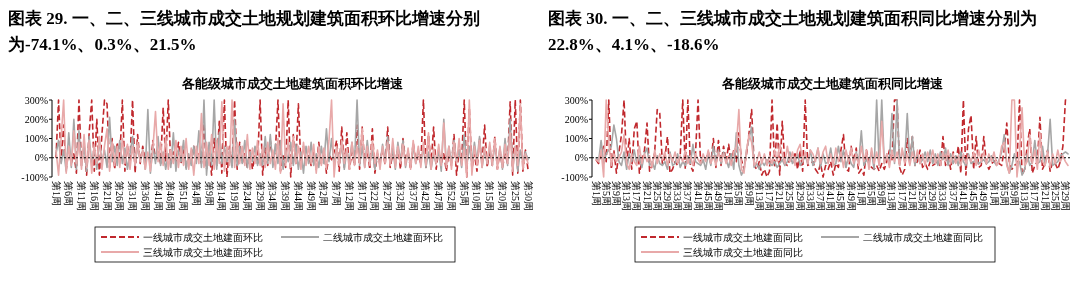 The height and width of the screenshot is (290, 1080). I want to click on legend-label: 一线城市成交土地建面同比, so click(743, 237).